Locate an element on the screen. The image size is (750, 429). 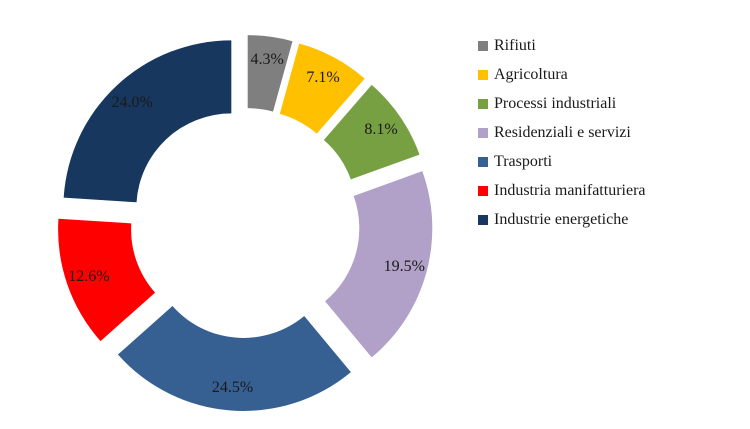
slice-agricoltura is located at coordinates (322, 88).